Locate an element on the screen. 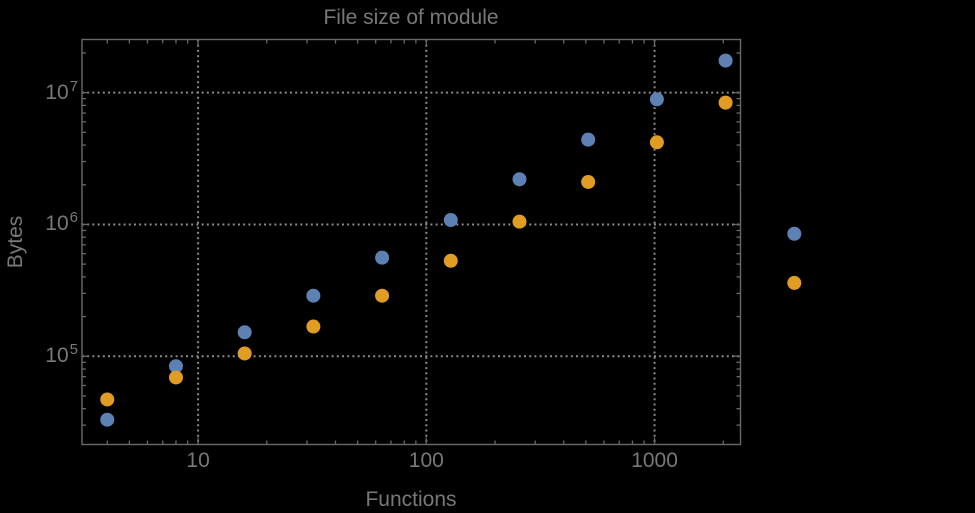  y-tick-label: 10⁵ is located at coordinates (61, 354).